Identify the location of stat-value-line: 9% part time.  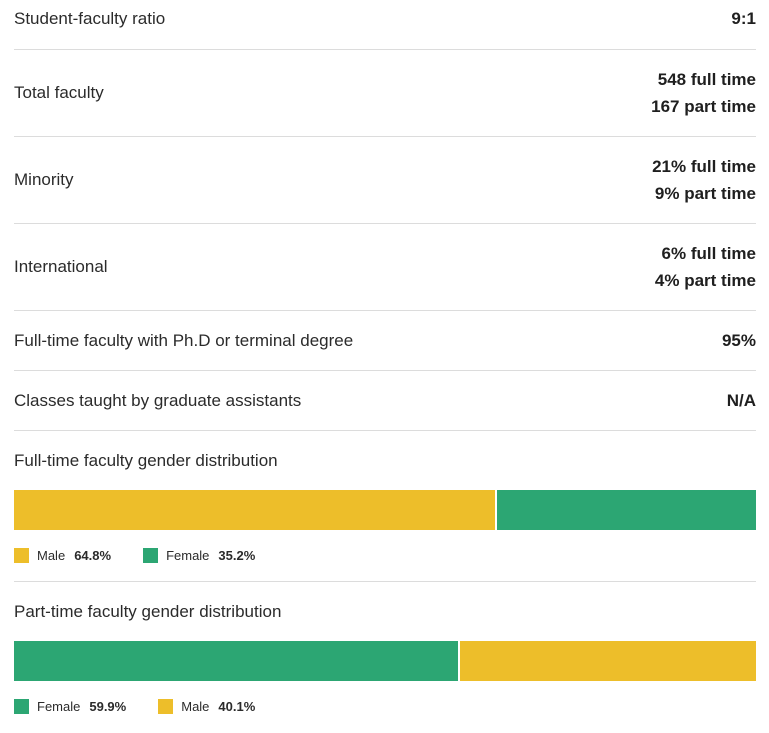
(705, 193).